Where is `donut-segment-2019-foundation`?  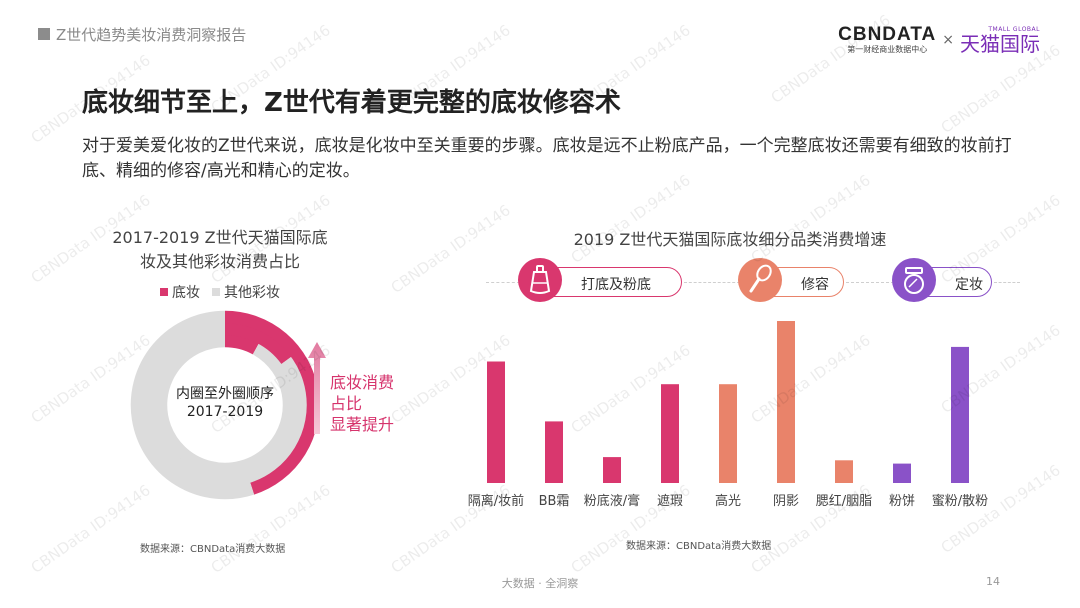 donut-segment-2019-foundation is located at coordinates (272, 402).